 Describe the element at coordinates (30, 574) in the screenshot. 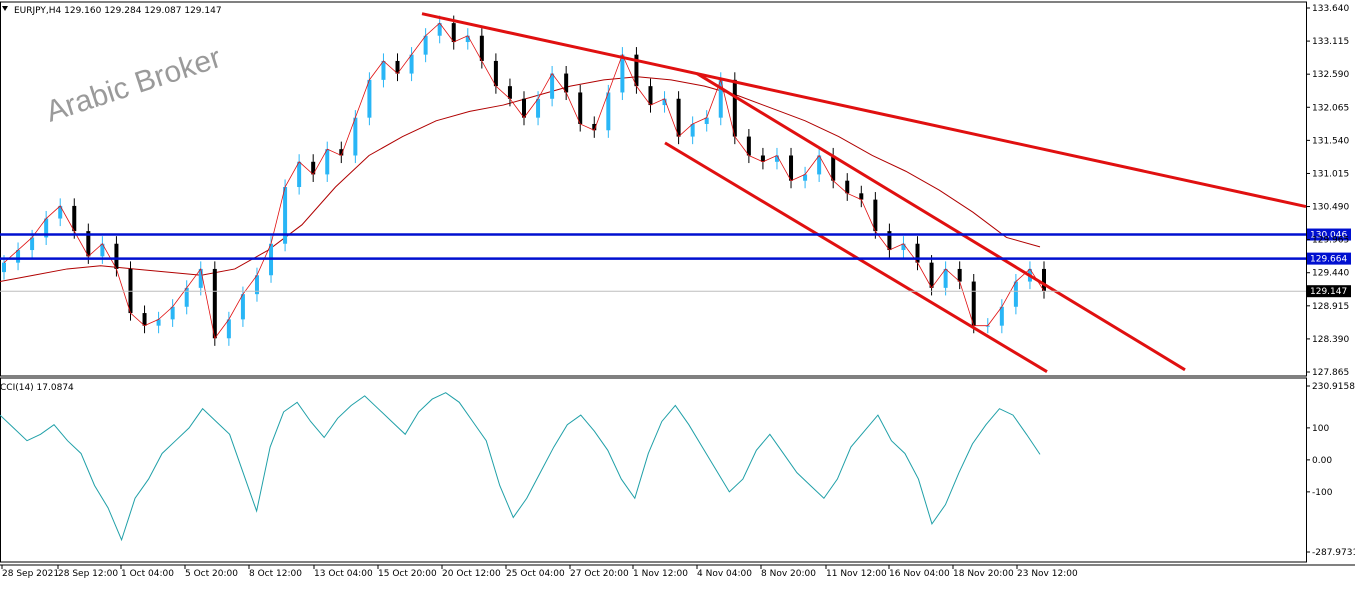

I see `time-tick-label: 28 Sep 2021` at that location.